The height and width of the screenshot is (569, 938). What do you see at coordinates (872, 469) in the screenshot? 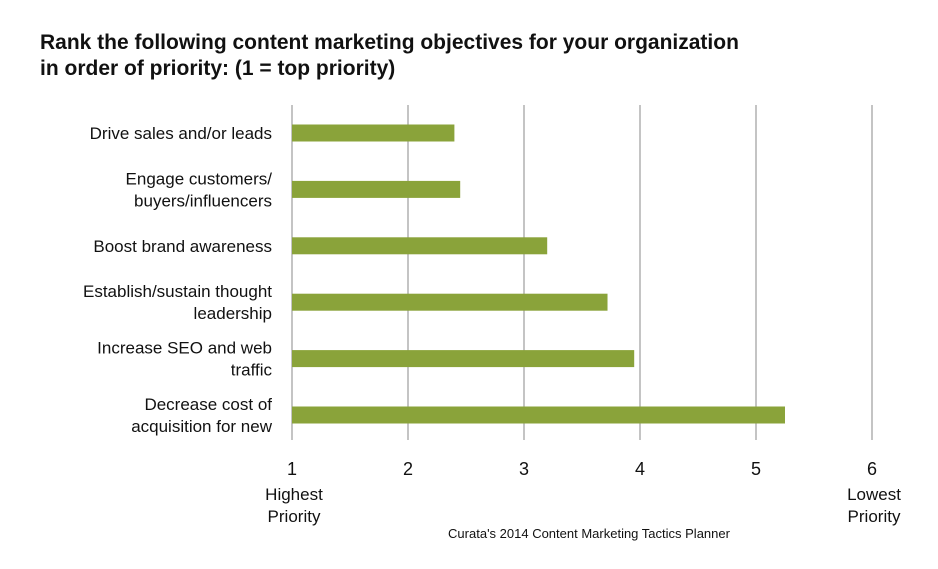
I see `x-tick-label: 6` at bounding box center [872, 469].